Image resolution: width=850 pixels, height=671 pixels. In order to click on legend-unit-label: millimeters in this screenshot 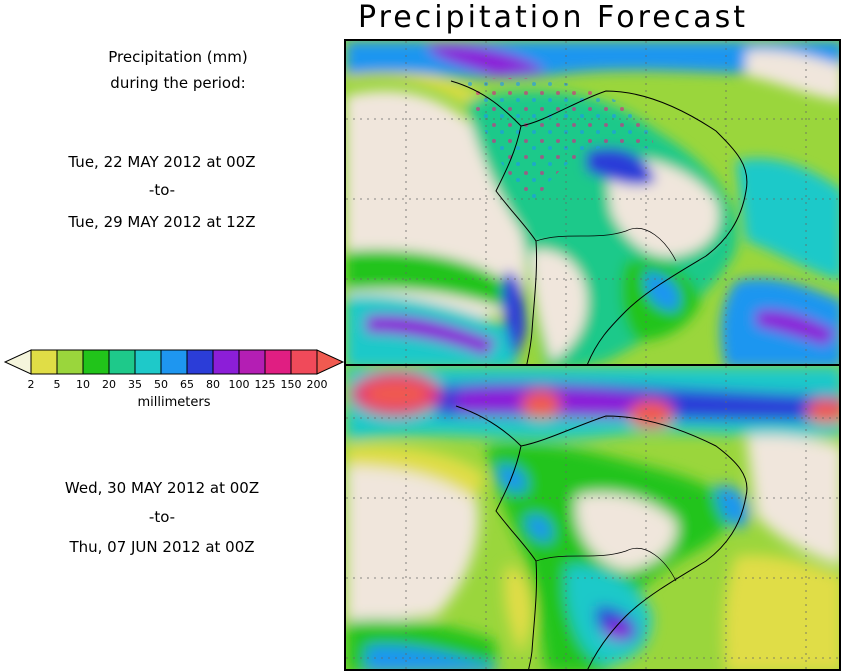, I will do `click(174, 402)`.